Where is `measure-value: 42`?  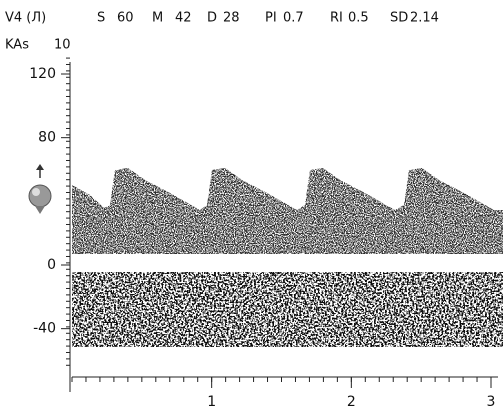 measure-value: 42 is located at coordinates (183, 18).